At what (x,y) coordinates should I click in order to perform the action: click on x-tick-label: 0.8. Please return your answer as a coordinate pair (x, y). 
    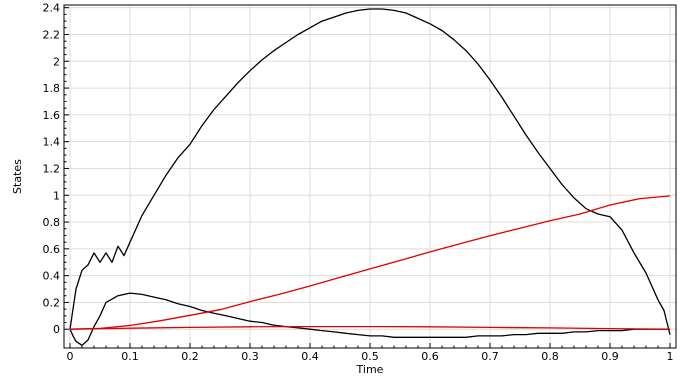
    Looking at the image, I should click on (550, 356).